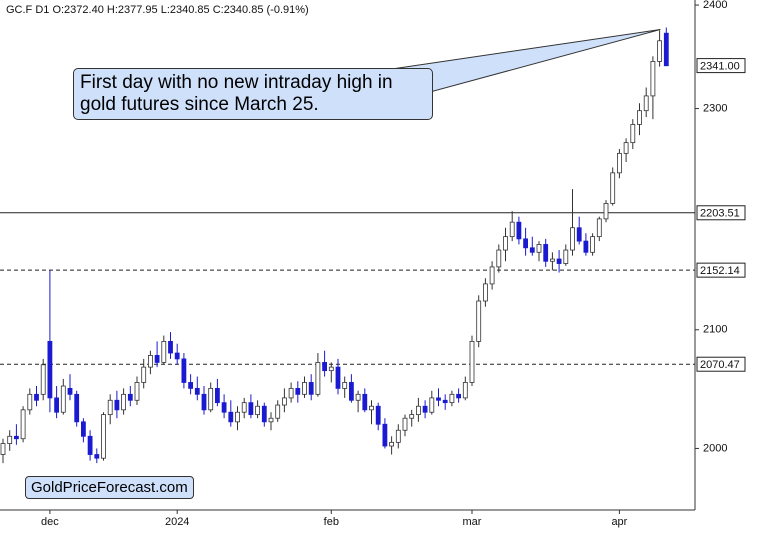 The height and width of the screenshot is (537, 765). I want to click on x-tick-label: 2024, so click(177, 522).